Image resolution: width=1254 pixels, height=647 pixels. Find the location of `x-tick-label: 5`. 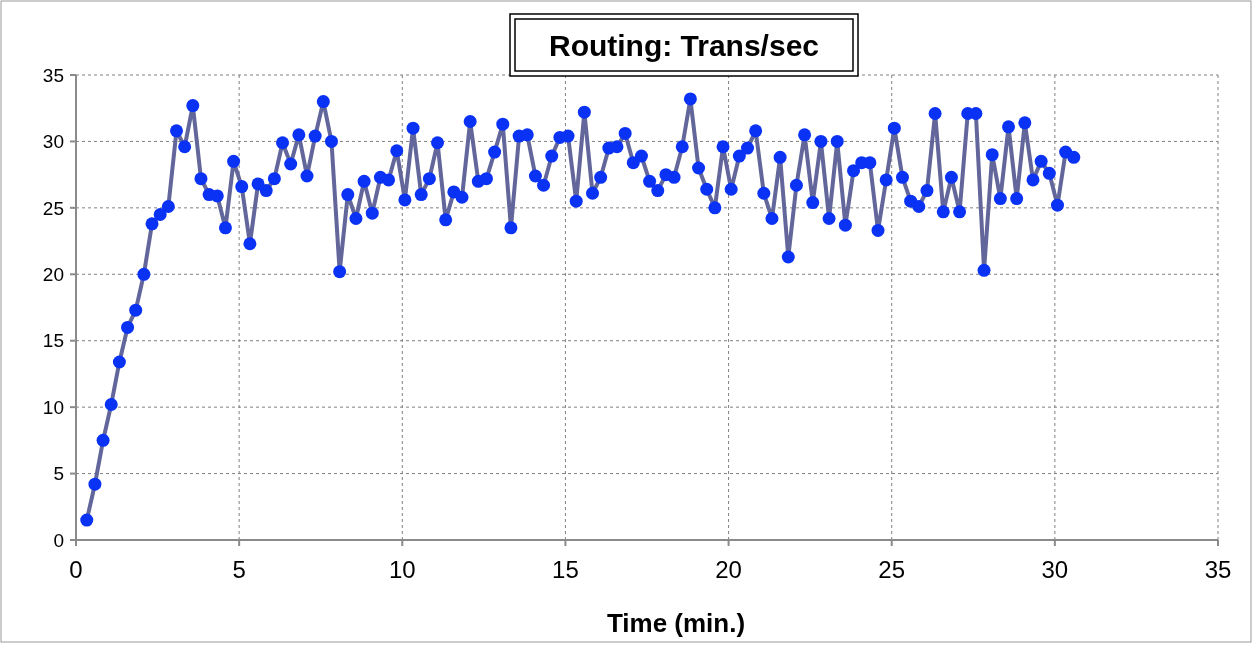

x-tick-label: 5 is located at coordinates (239, 569).